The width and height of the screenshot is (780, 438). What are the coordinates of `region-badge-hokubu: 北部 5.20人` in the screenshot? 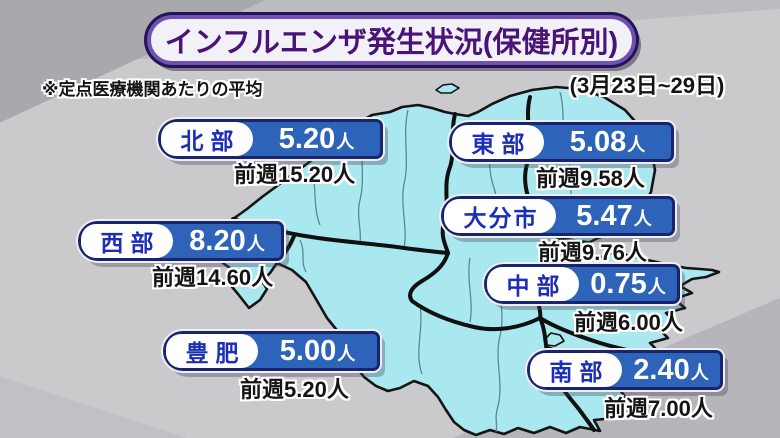 It's located at (270, 139).